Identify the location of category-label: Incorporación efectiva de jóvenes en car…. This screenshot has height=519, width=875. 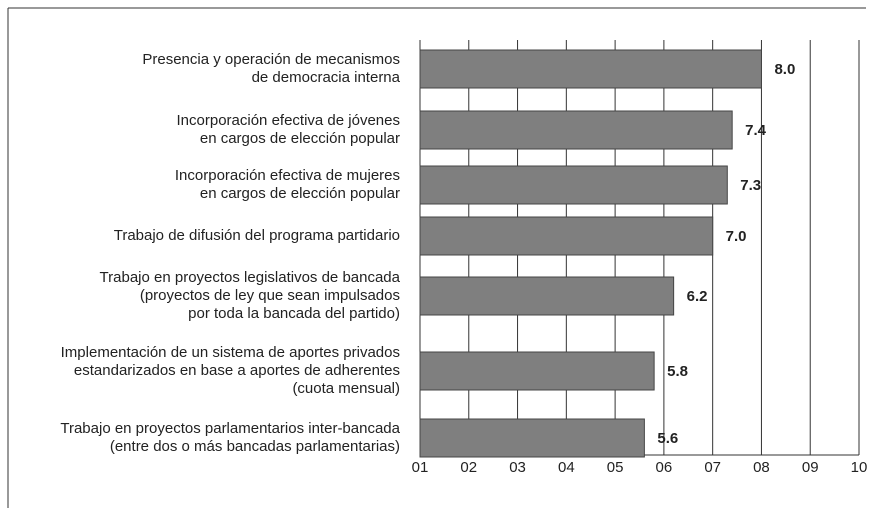
(288, 129).